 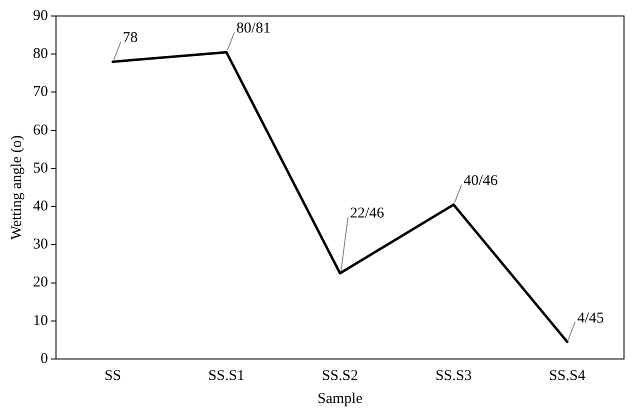 I want to click on data-label: 4/45, so click(x=590, y=318).